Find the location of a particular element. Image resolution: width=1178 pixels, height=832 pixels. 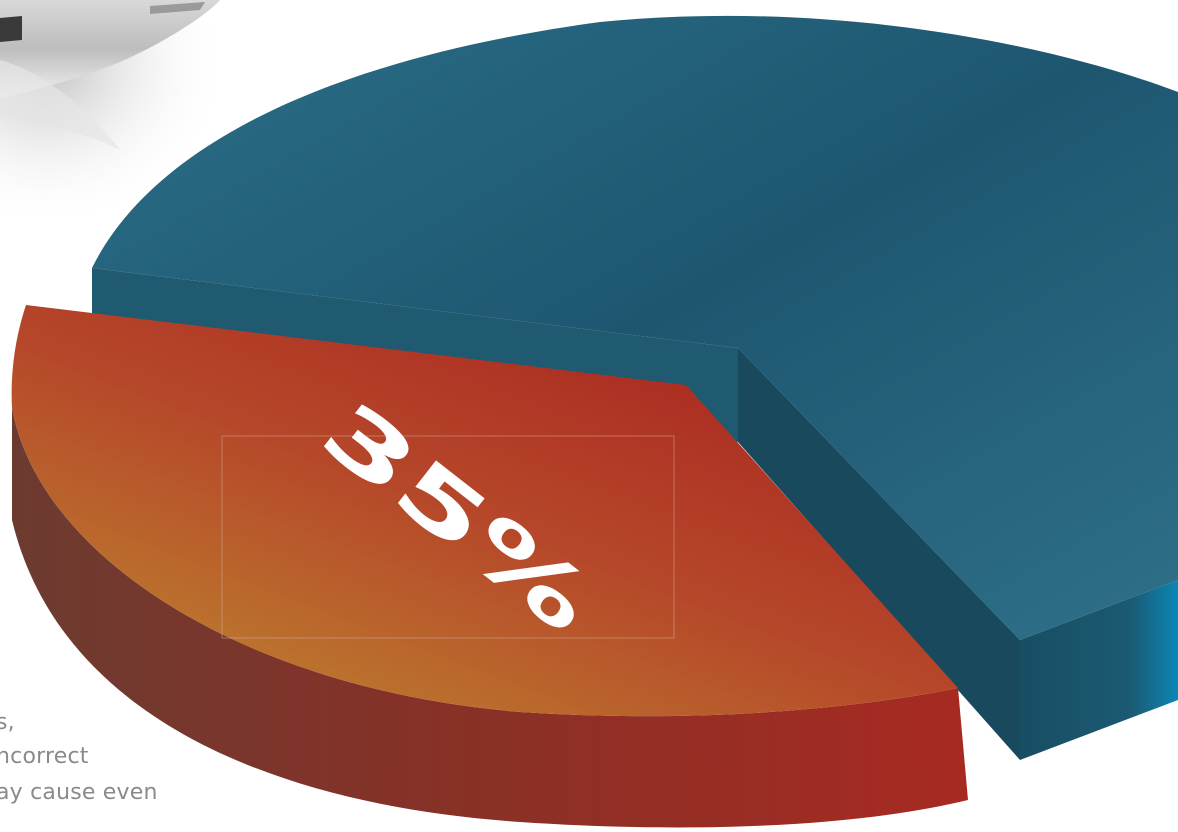

label-box is located at coordinates (448, 537).